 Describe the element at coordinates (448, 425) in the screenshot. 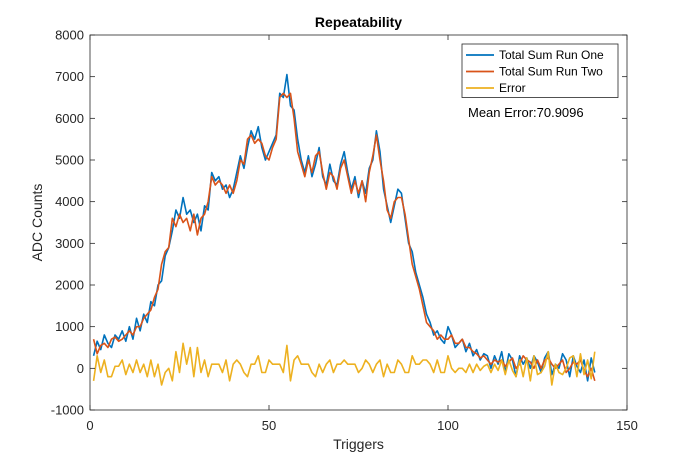

I see `x-tick-label: 100` at that location.